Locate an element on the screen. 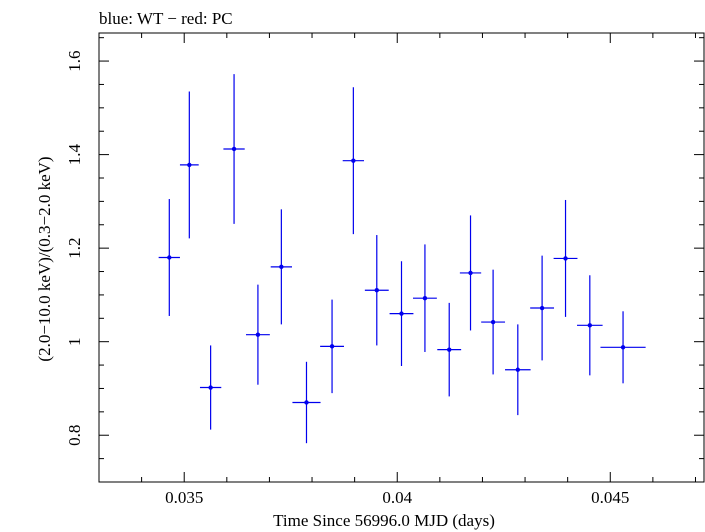 This screenshot has width=705, height=532. y-tick-label: 1.4 is located at coordinates (74, 154).